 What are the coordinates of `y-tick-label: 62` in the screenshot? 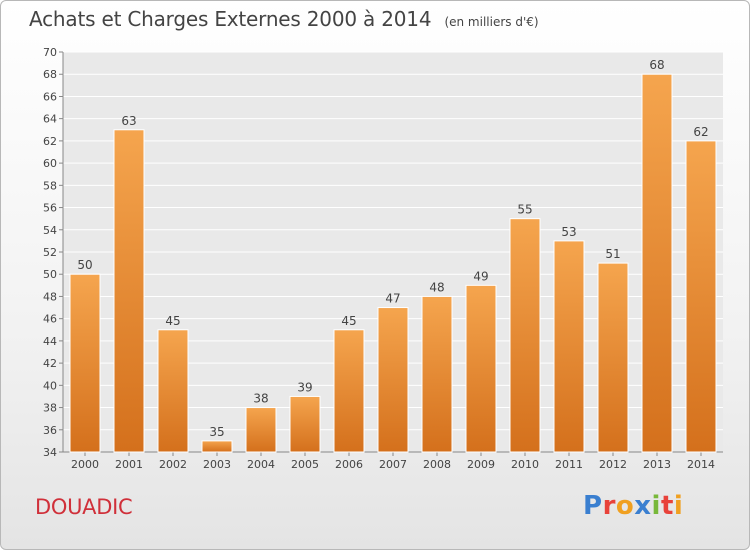 It's located at (50, 141).